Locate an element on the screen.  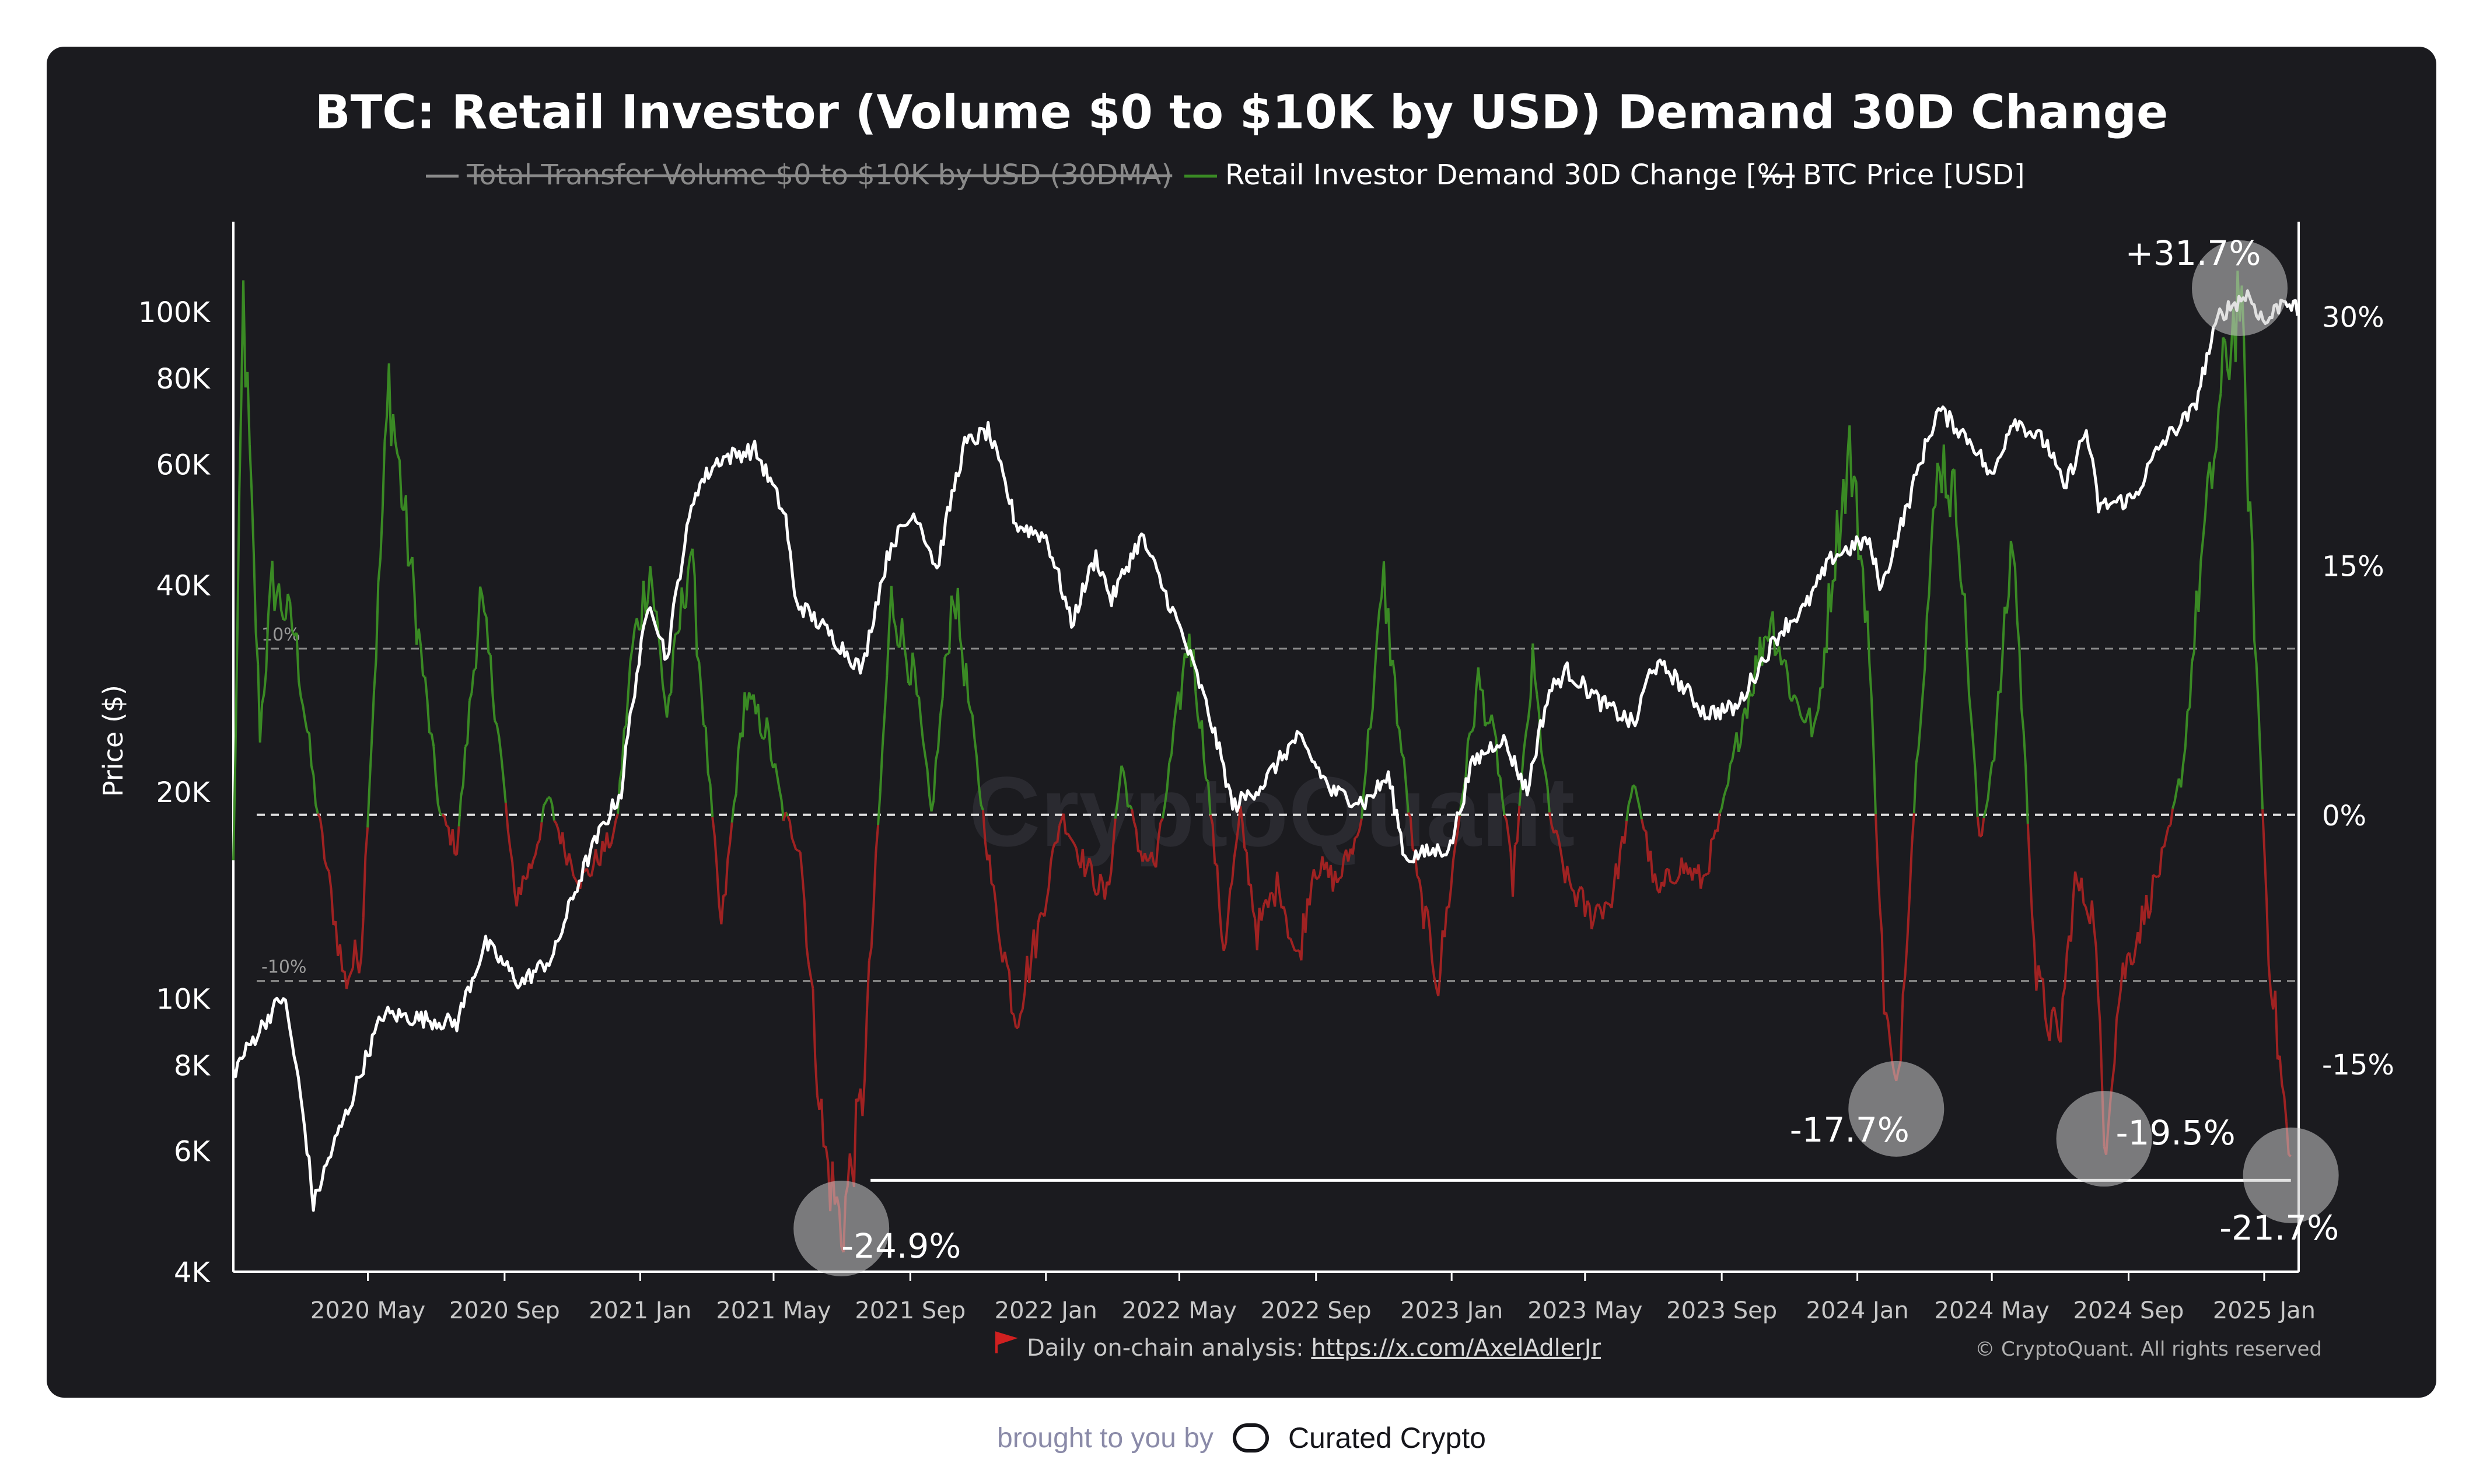
watermark: CryptoQuant is located at coordinates (1272, 812).